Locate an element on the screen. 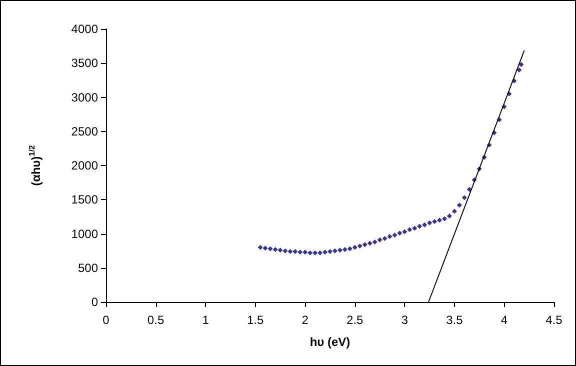 This screenshot has width=576, height=366. x-tick-label: 4.5 is located at coordinates (554, 320).